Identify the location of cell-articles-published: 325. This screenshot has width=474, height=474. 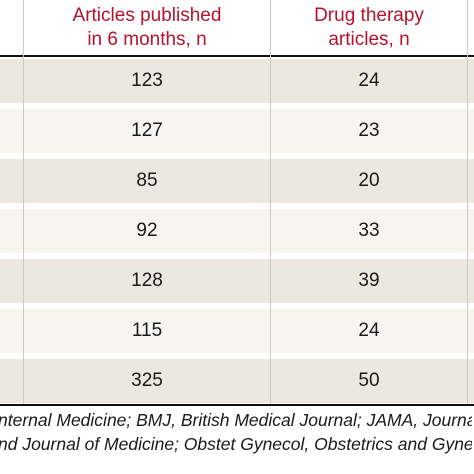
(147, 380).